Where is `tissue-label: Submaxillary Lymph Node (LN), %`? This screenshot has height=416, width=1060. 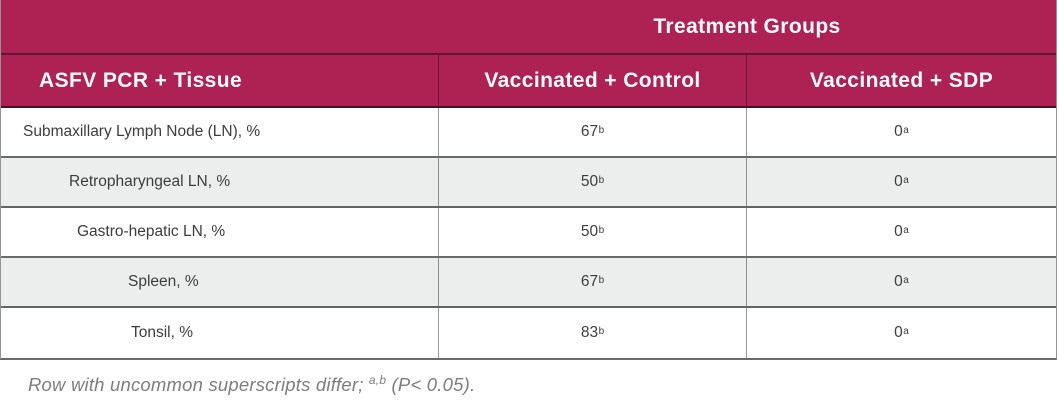 tissue-label: Submaxillary Lymph Node (LN), % is located at coordinates (142, 131).